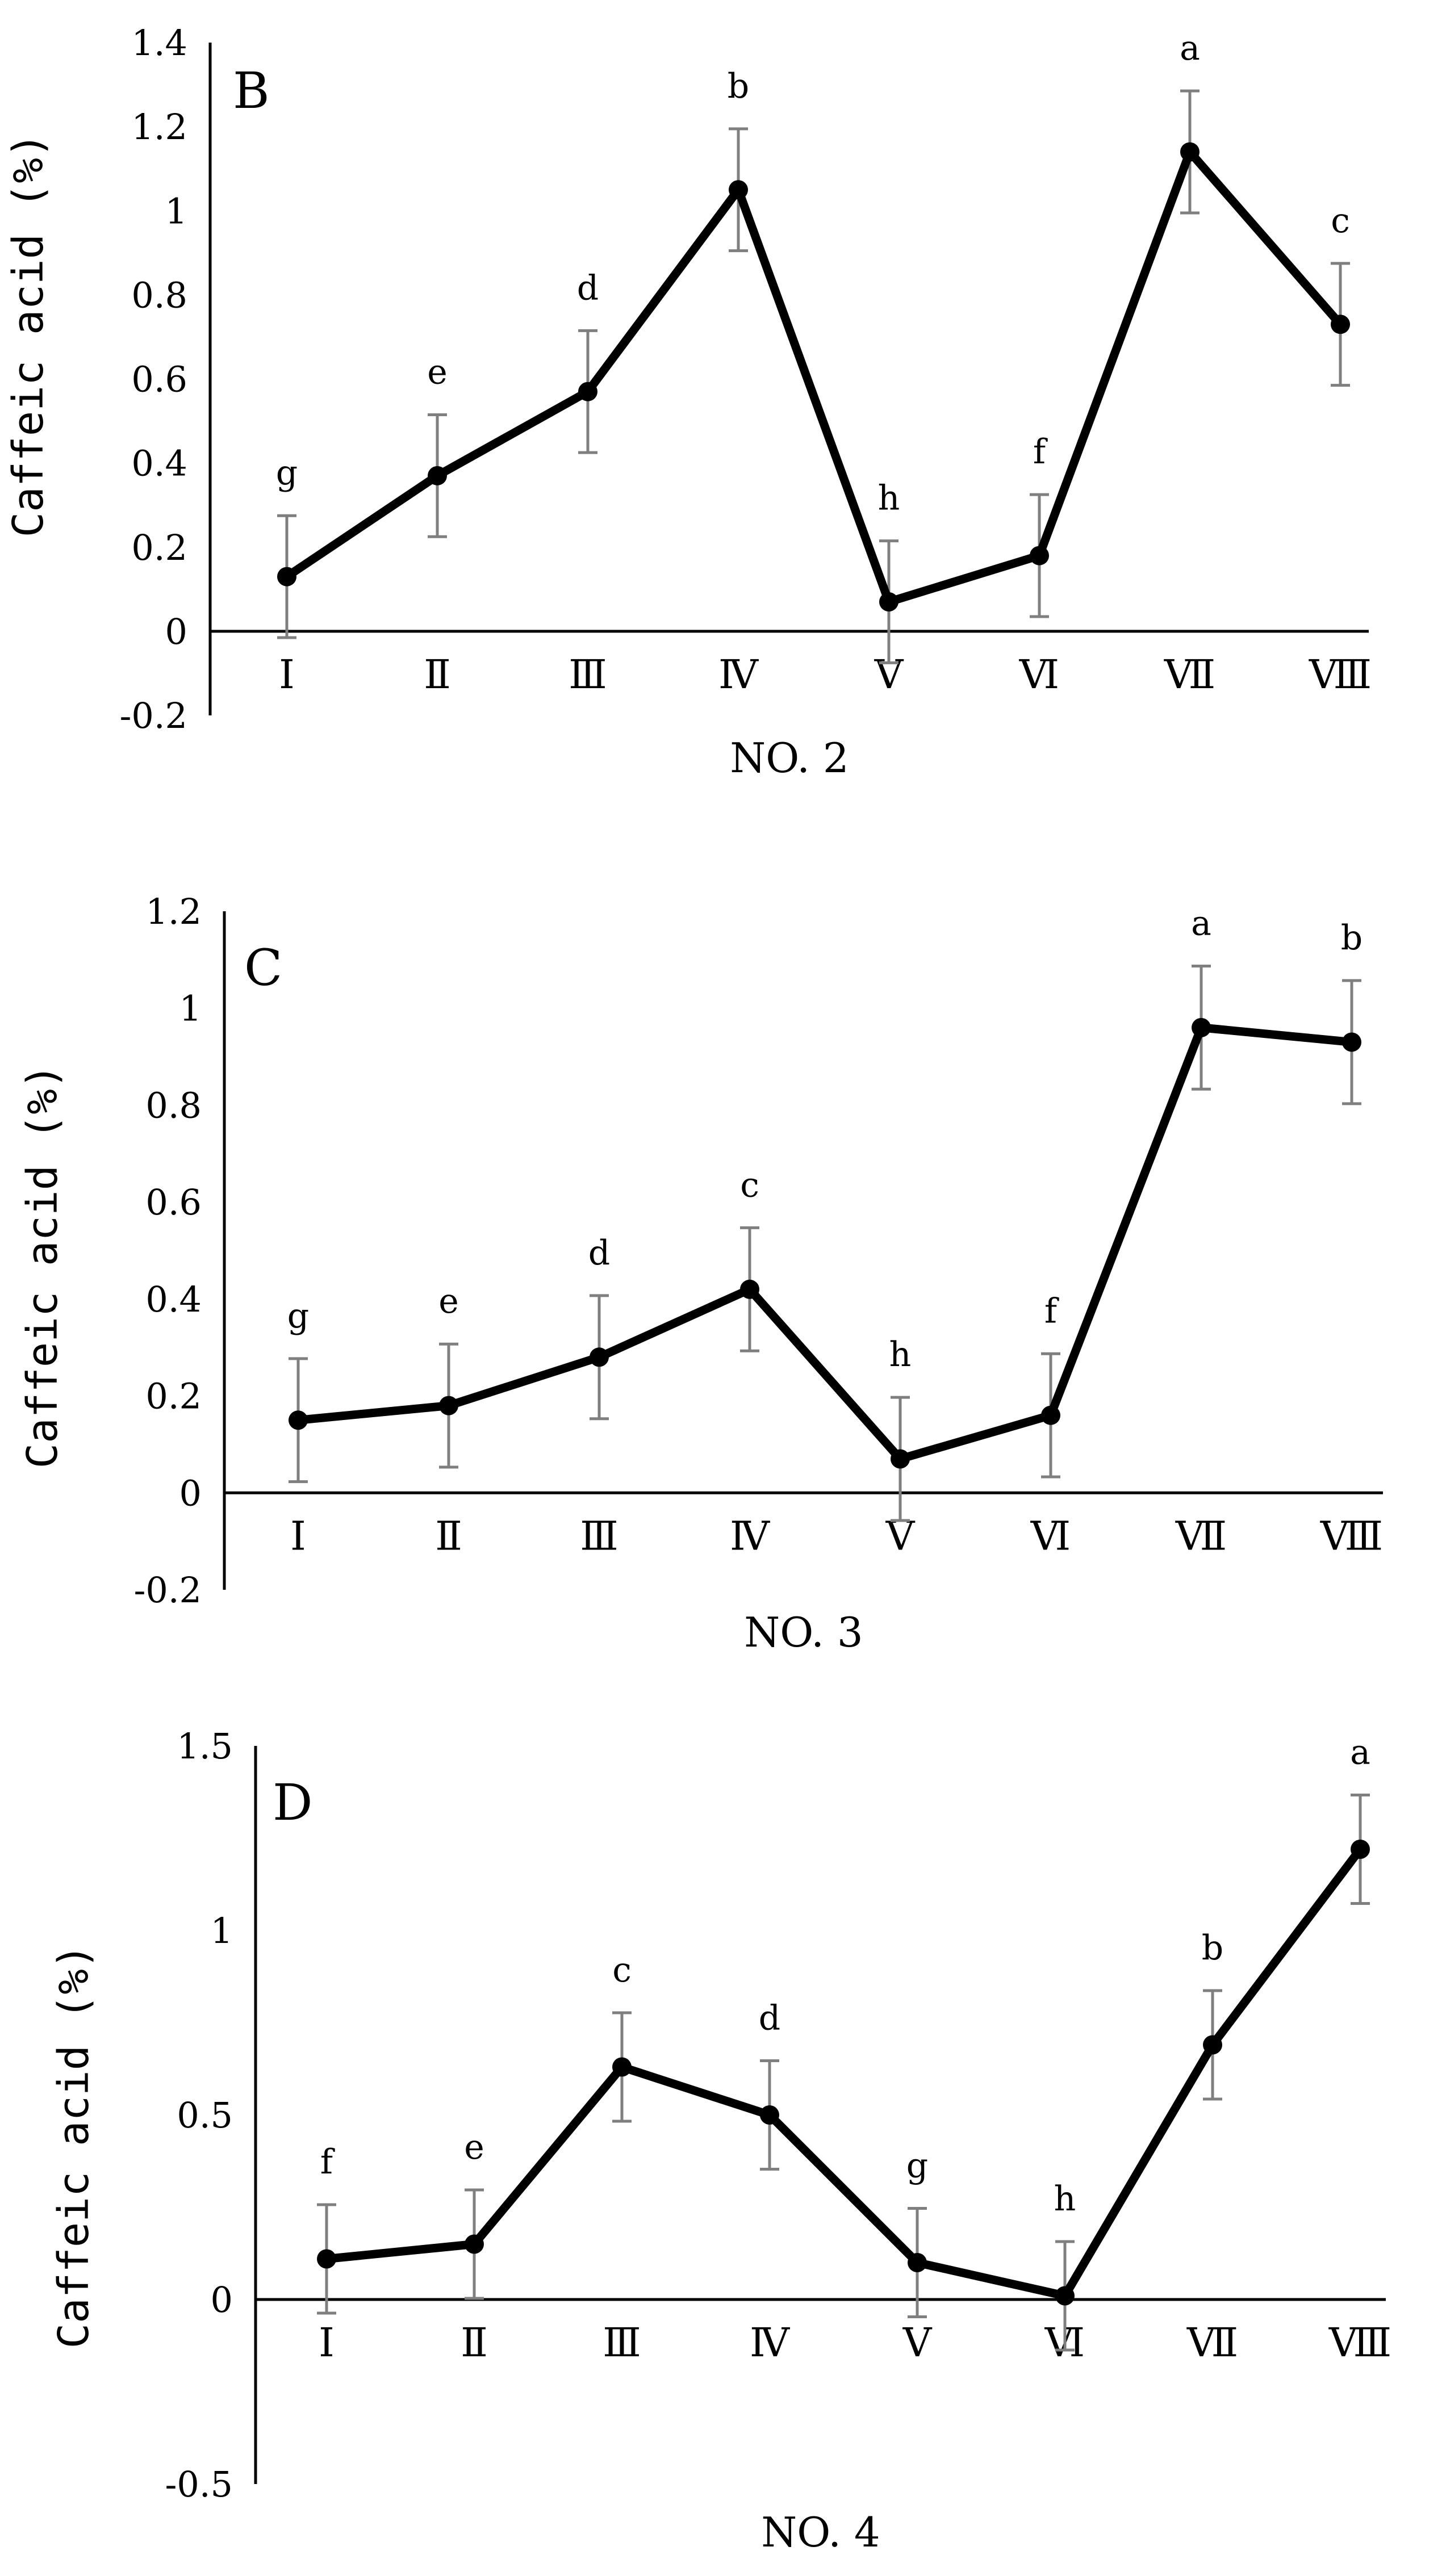 The height and width of the screenshot is (2576, 1446). Describe the element at coordinates (73, 2146) in the screenshot. I see `chart-d-y-axis-title: Caffeic acid (%)` at that location.